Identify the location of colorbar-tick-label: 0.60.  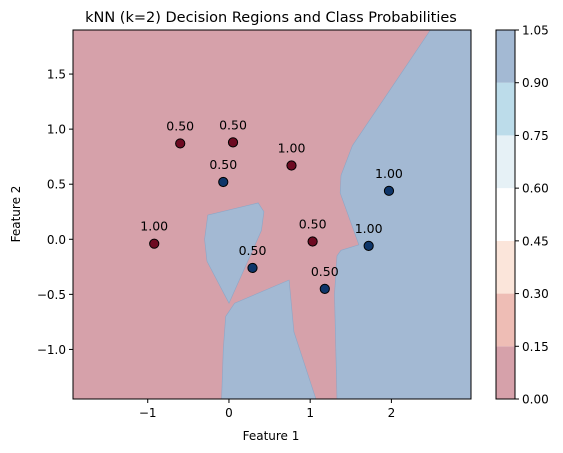
(535, 189).